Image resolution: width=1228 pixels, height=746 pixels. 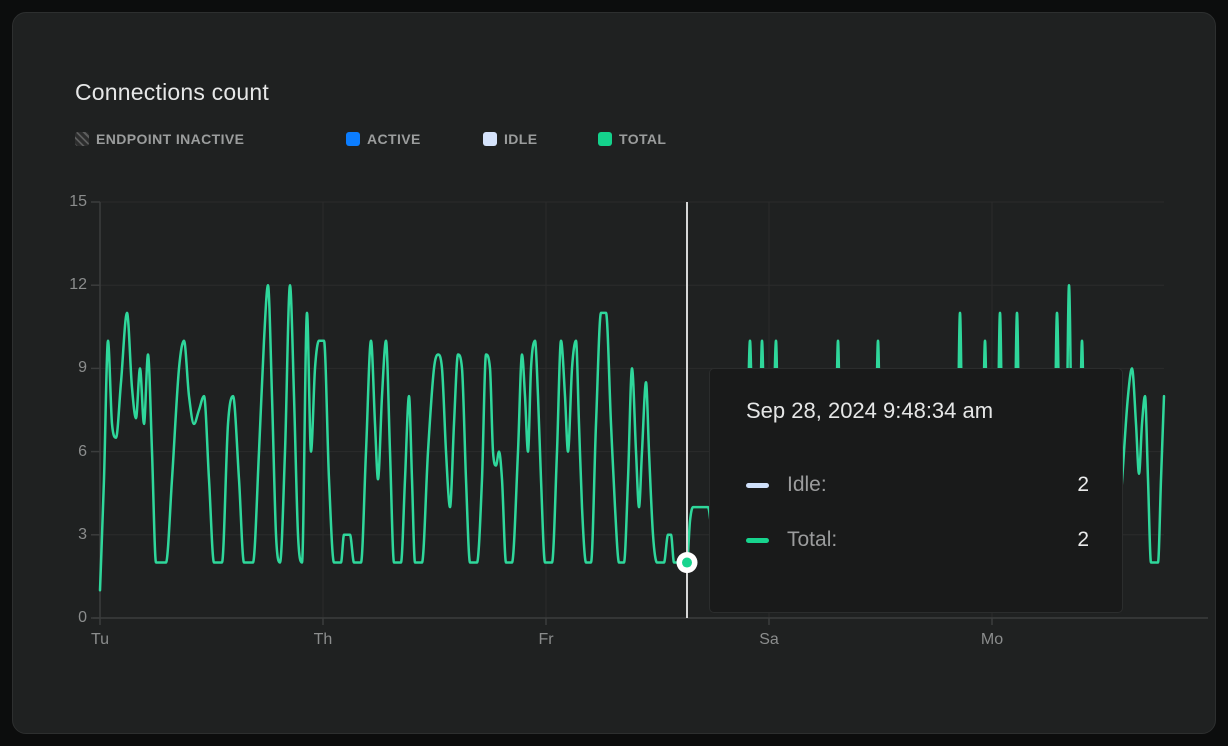 I want to click on idle-swatch-icon, so click(x=490, y=139).